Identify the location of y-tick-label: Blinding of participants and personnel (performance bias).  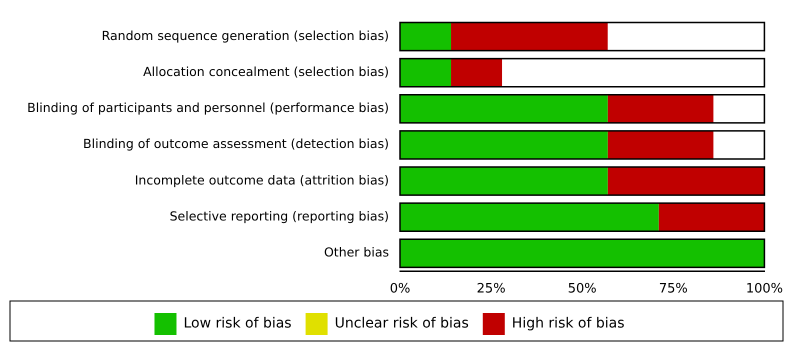
(208, 108).